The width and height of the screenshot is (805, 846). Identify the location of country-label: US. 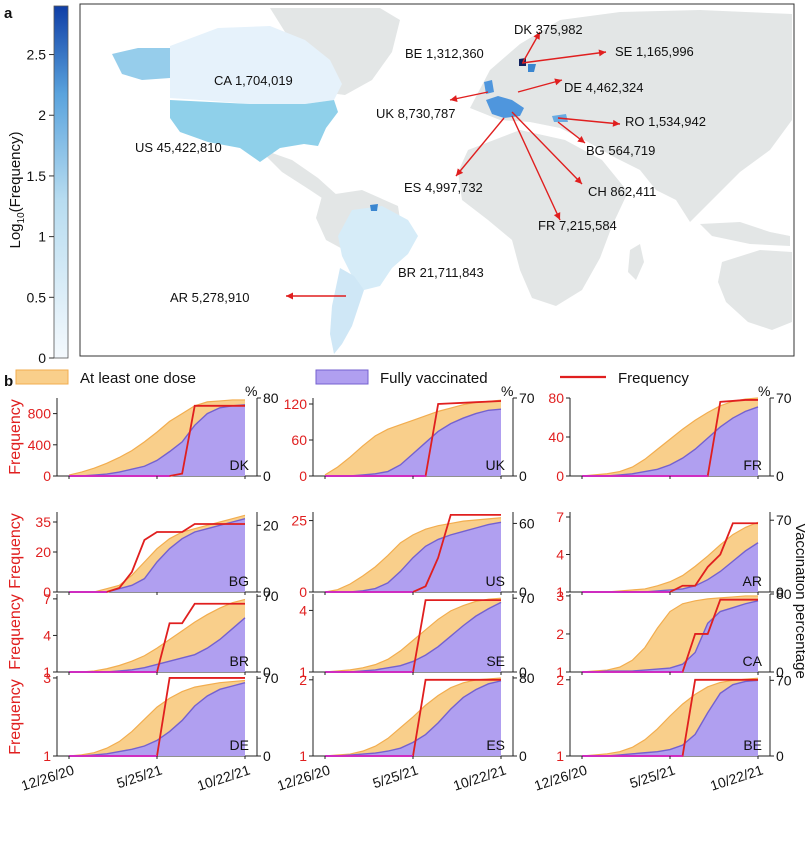
(495, 581).